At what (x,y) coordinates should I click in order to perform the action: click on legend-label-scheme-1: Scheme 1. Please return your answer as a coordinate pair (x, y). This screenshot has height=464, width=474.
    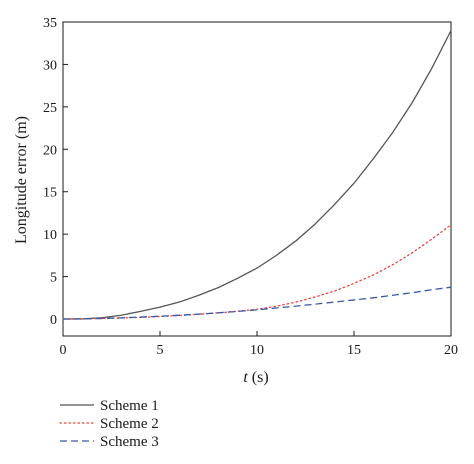
    Looking at the image, I should click on (129, 406).